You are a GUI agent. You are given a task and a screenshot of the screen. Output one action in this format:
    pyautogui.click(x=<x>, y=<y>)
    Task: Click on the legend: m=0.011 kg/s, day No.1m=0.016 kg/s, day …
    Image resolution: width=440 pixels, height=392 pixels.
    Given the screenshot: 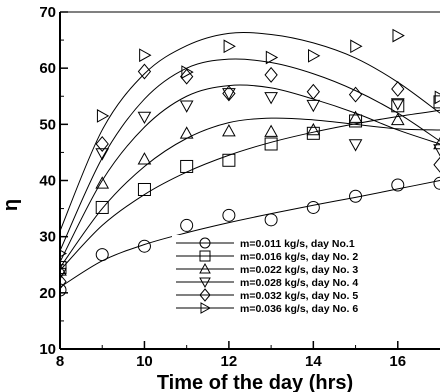 What is the action you would take?
    pyautogui.click(x=305, y=277)
    